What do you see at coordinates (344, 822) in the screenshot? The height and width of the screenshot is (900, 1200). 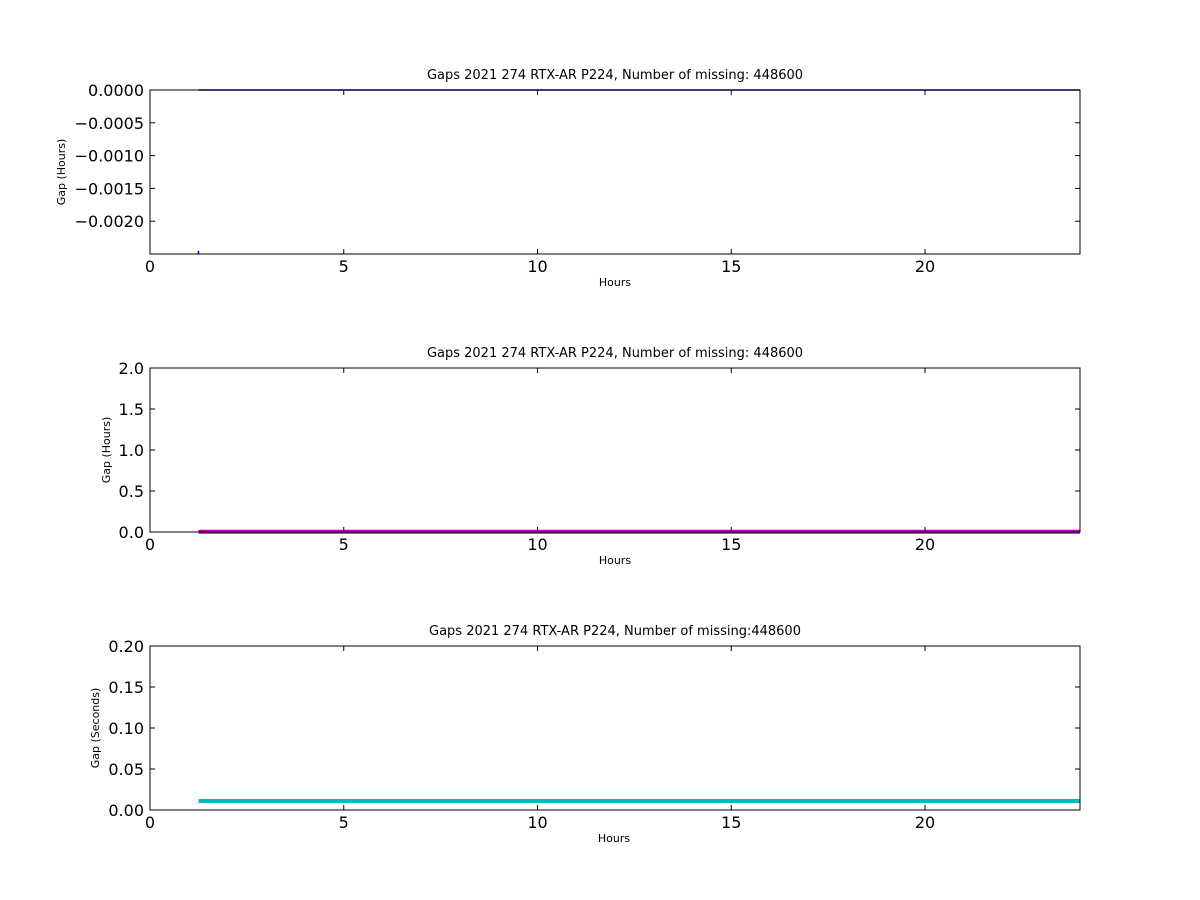 I see `panel-3-xtick-label: 5` at bounding box center [344, 822].